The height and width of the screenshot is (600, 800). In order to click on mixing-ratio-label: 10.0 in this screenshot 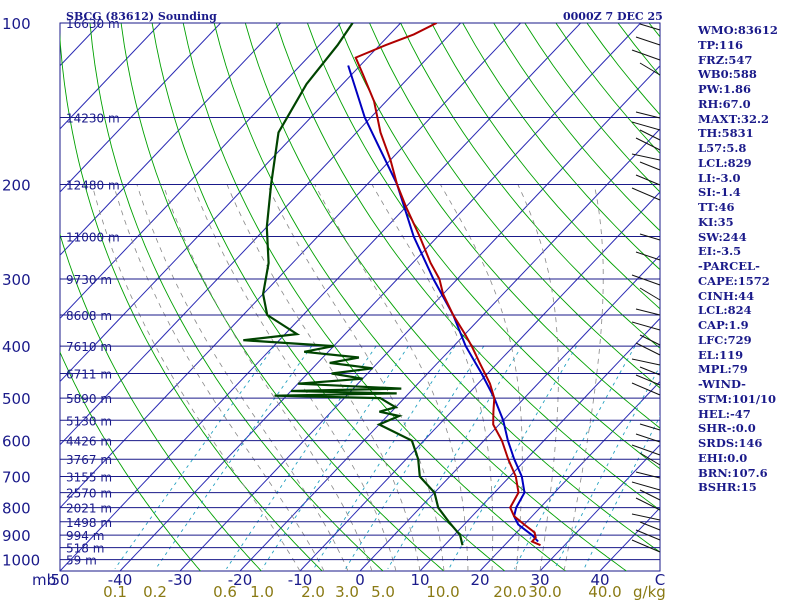, I will do `click(442, 591)`.